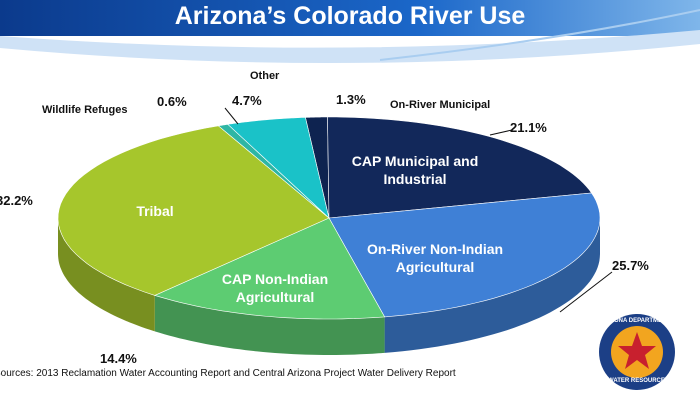 This screenshot has height=400, width=700. Describe the element at coordinates (155, 211) in the screenshot. I see `slice-label: Tribal` at that location.